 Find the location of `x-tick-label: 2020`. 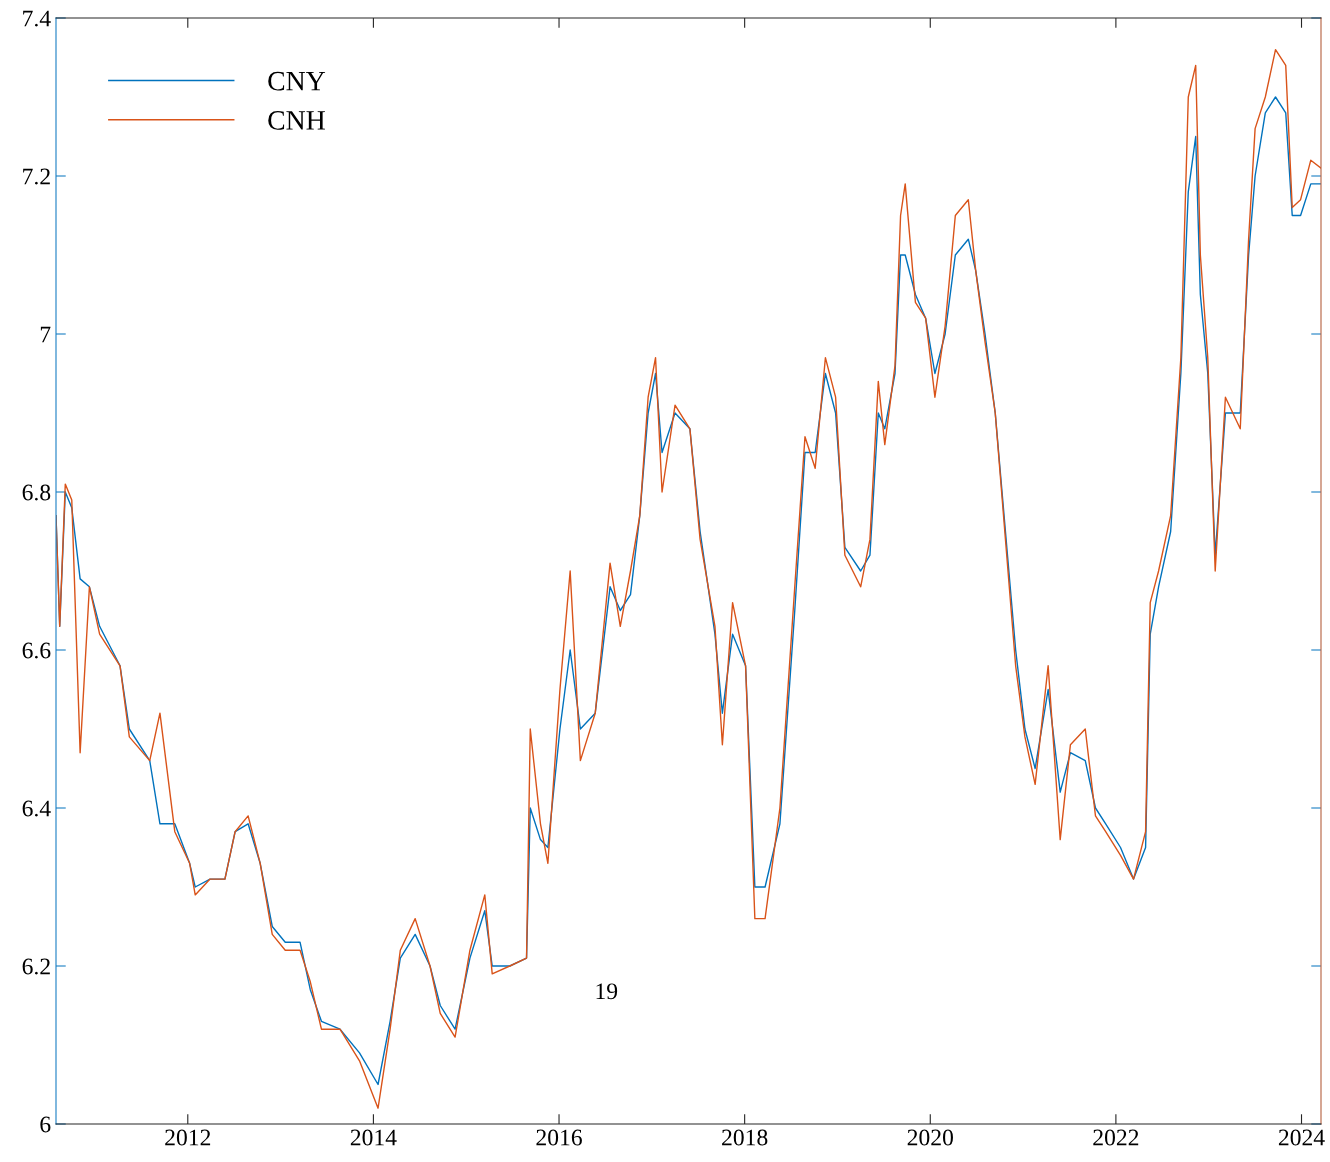

x-tick-label: 2020 is located at coordinates (930, 1137).